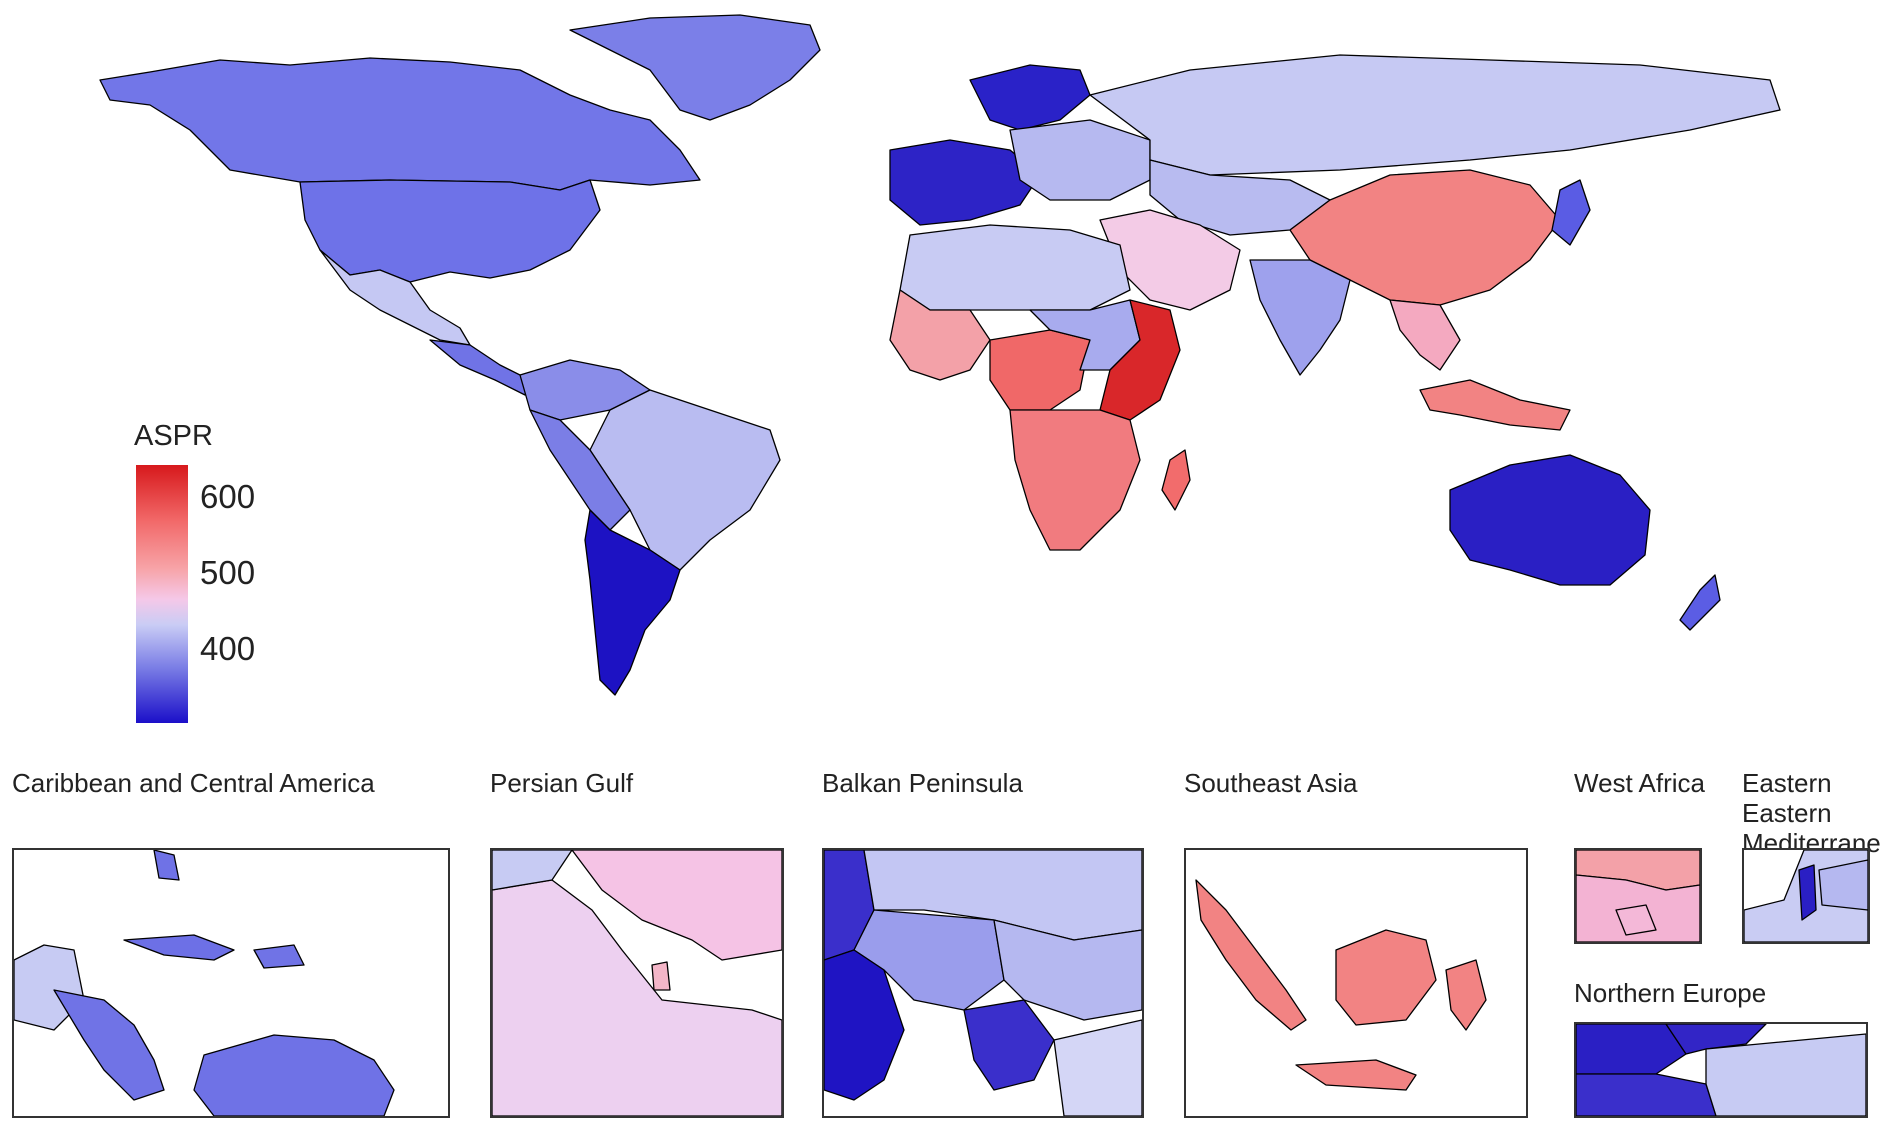 This screenshot has height=1131, width=1902. I want to click on inset-southeast-asia, so click(1356, 983).